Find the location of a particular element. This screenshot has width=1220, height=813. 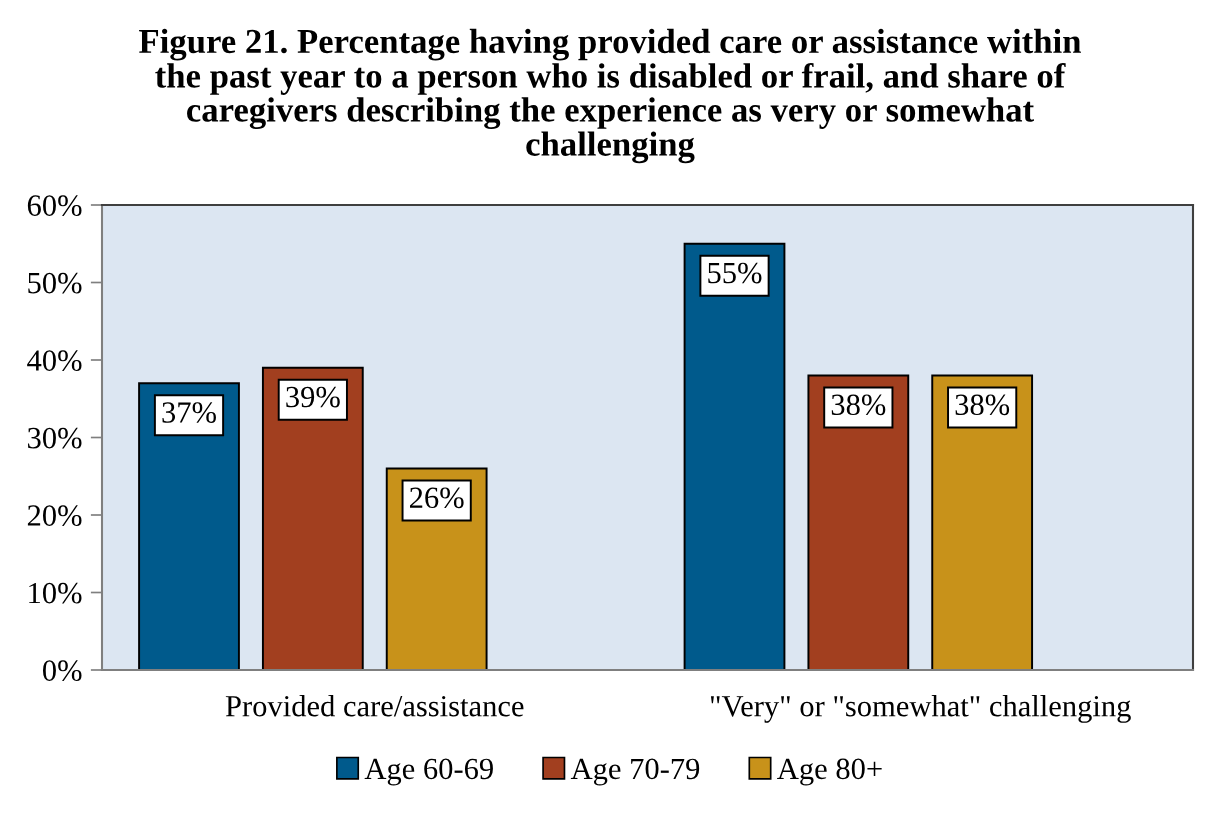

data-label: 26% is located at coordinates (437, 498).